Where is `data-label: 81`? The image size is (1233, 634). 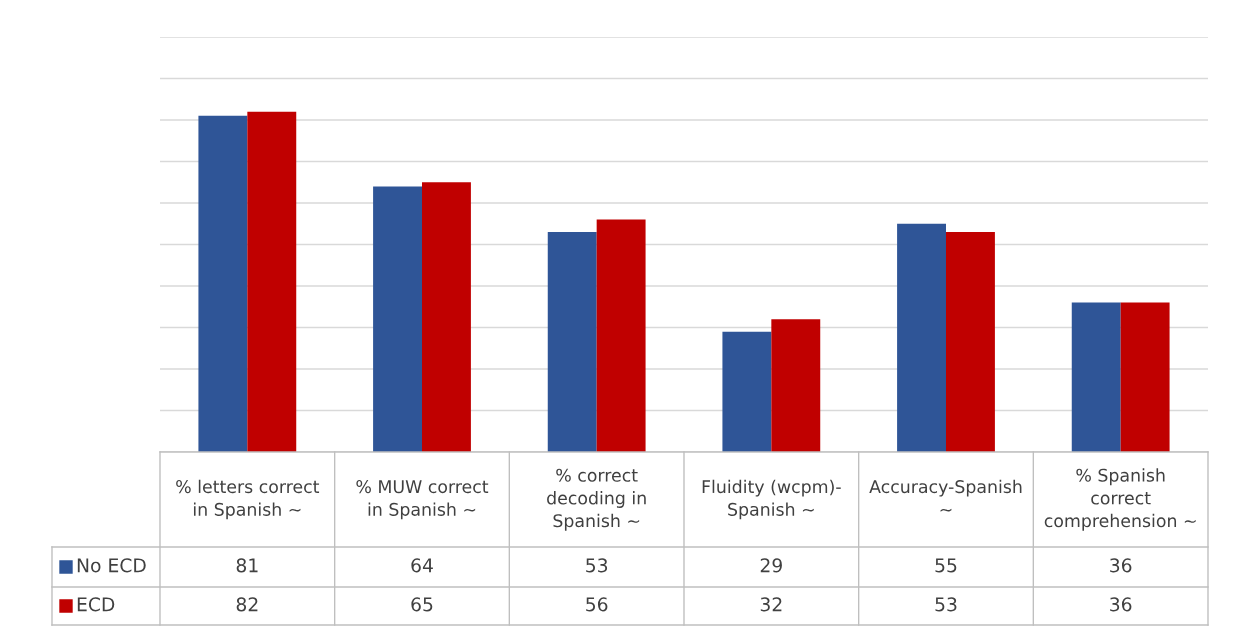 data-label: 81 is located at coordinates (247, 565).